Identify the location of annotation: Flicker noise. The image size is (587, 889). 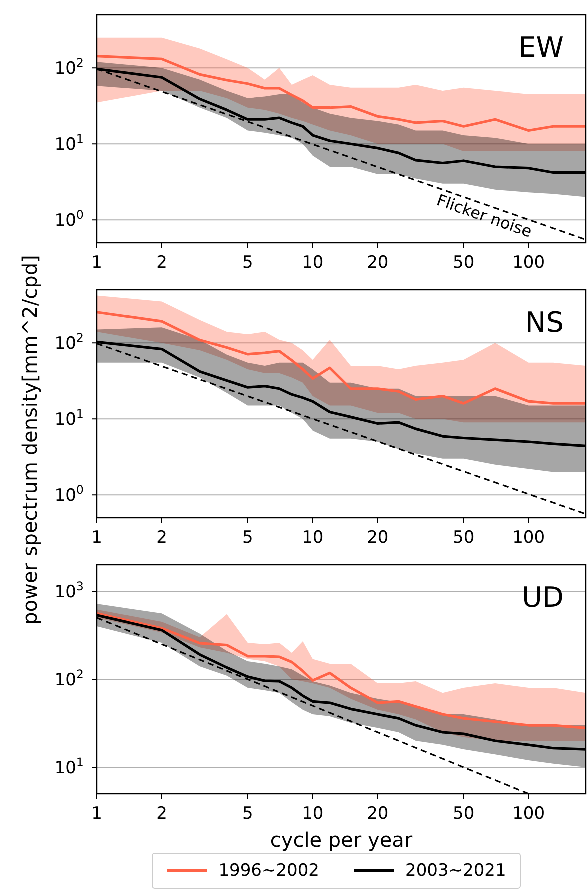
(484, 216).